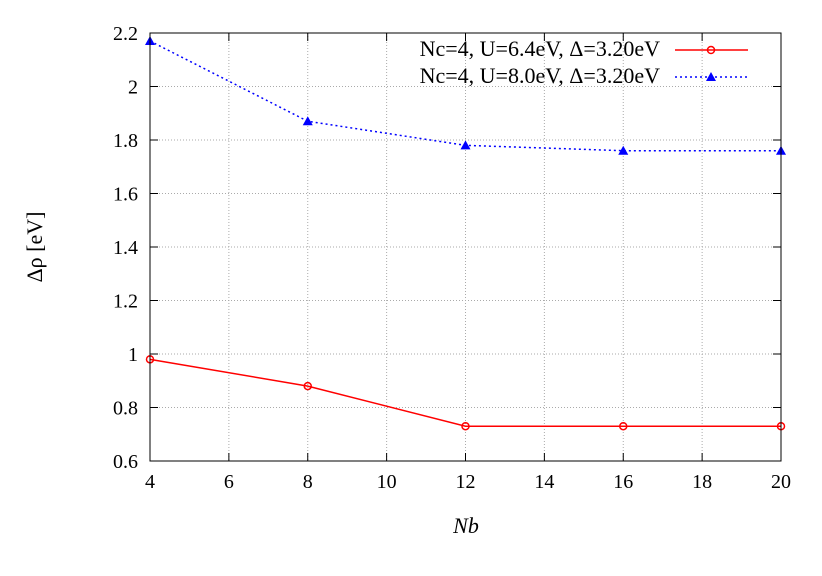 The width and height of the screenshot is (822, 576). What do you see at coordinates (125, 409) in the screenshot?
I see `y-tick-label: 0.8` at bounding box center [125, 409].